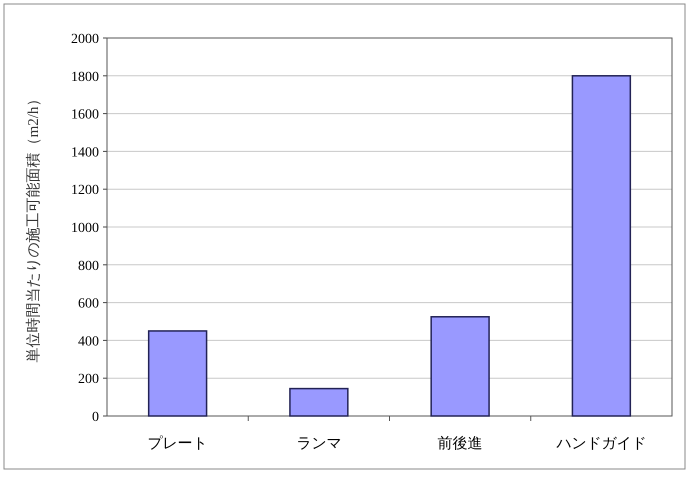 Image resolution: width=690 pixels, height=484 pixels. What do you see at coordinates (85, 152) in the screenshot?
I see `y-tick-label: 1400` at bounding box center [85, 152].